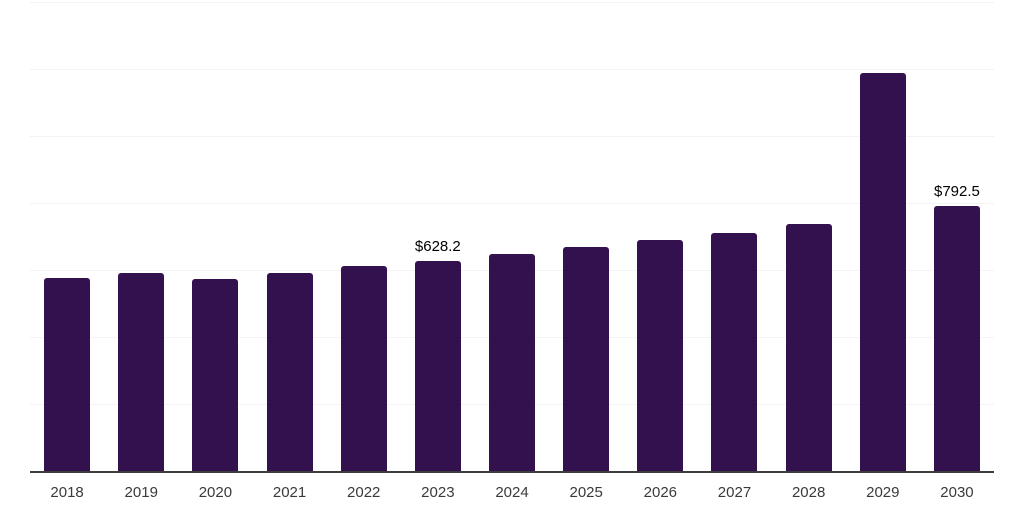 Image resolution: width=1024 pixels, height=512 pixels. What do you see at coordinates (67, 374) in the screenshot?
I see `bar-2018` at bounding box center [67, 374].